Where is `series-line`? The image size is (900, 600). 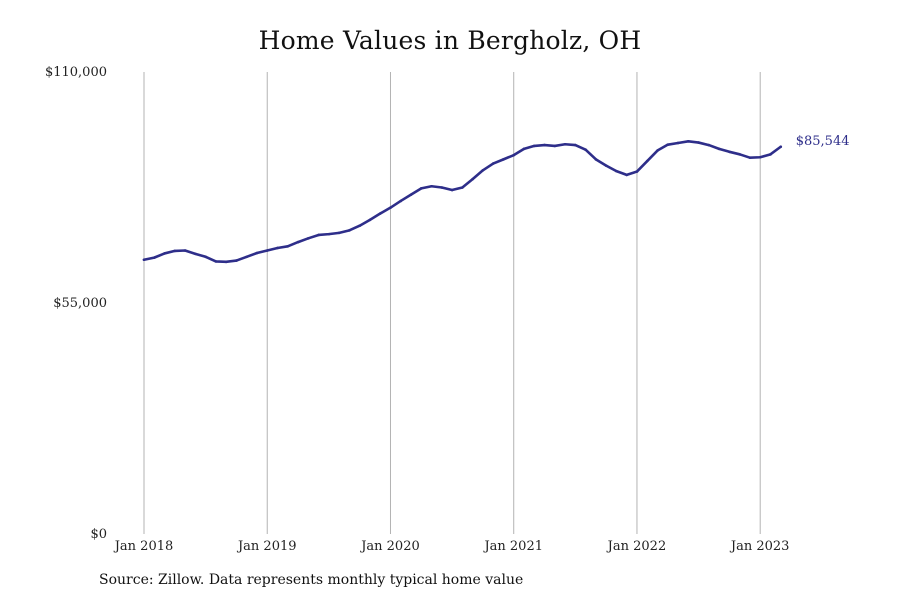 series-line is located at coordinates (462, 202).